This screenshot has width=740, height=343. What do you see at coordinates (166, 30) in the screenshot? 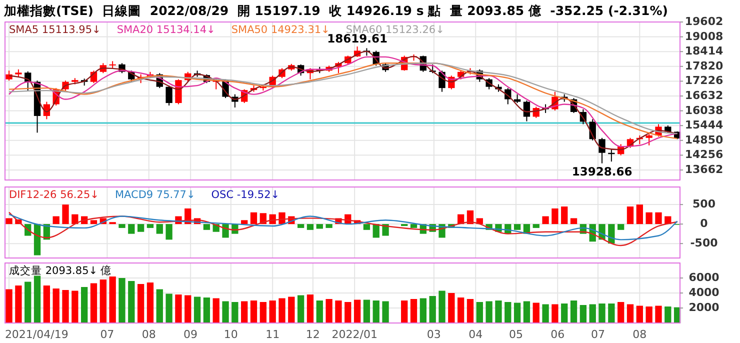
I see `text: SMA20 15134.14↓` at bounding box center [166, 30].